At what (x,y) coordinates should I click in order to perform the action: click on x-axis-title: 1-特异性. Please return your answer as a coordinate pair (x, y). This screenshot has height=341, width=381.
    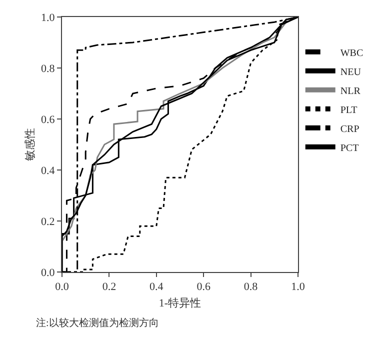
    Looking at the image, I should click on (180, 303).